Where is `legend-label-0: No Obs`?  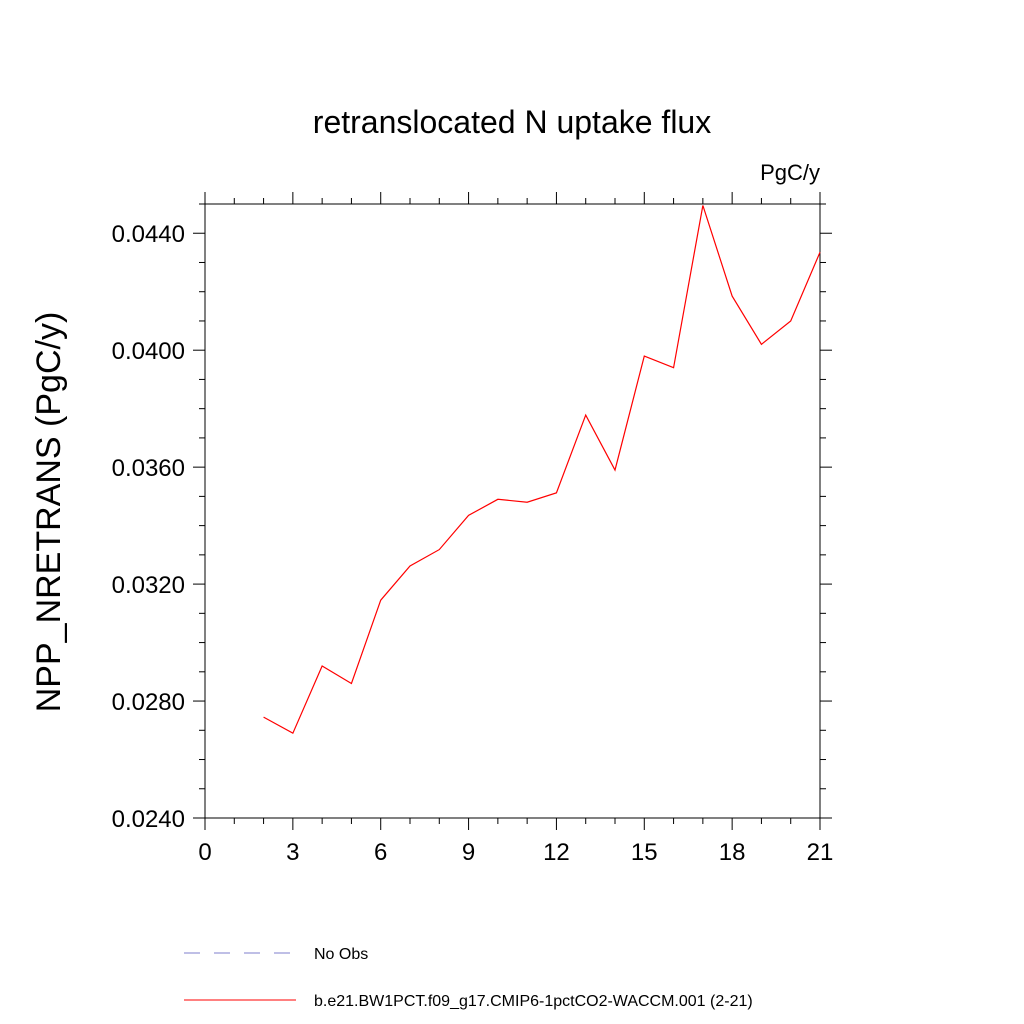
legend-label-0: No Obs is located at coordinates (341, 954).